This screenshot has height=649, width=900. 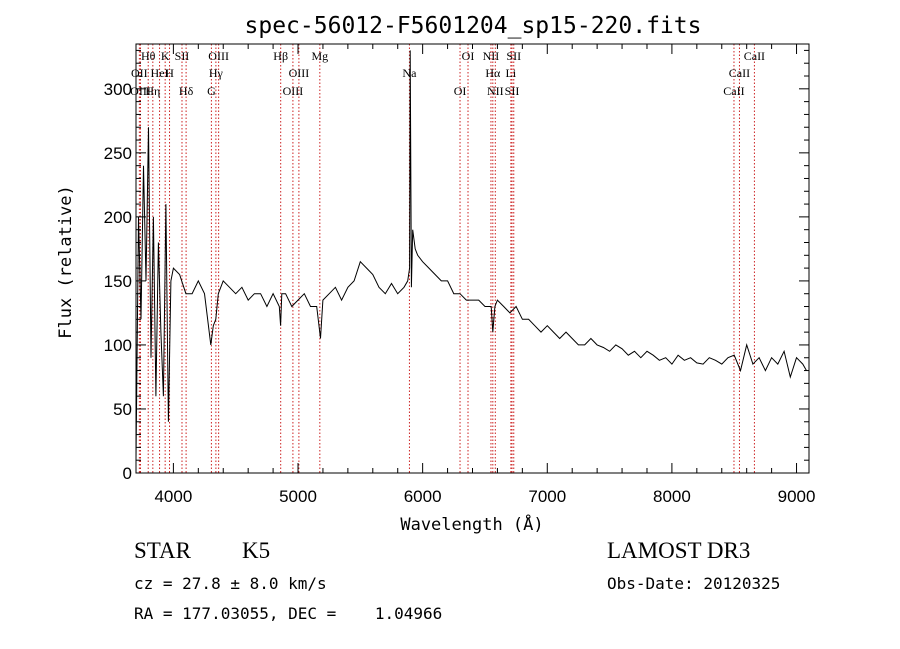 I want to click on y-tick-label: 100, so click(x=118, y=345).